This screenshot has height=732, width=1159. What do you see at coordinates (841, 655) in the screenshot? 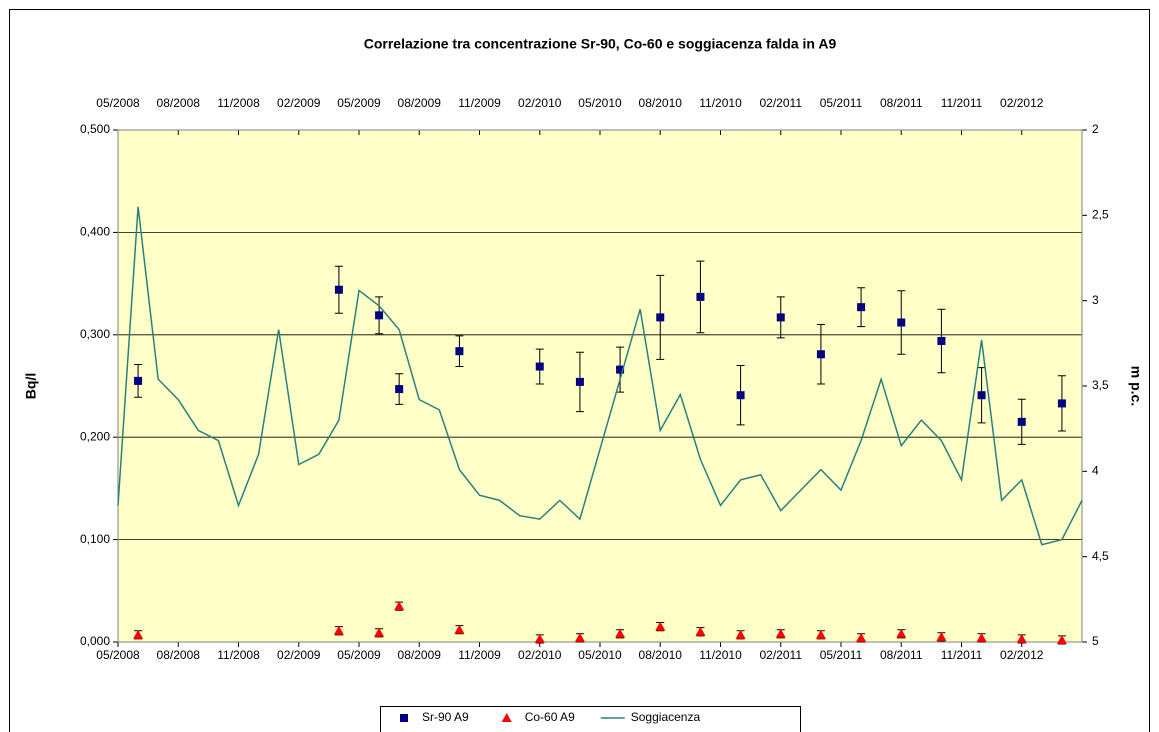
I see `x-tick-label: 05/2011` at bounding box center [841, 655].